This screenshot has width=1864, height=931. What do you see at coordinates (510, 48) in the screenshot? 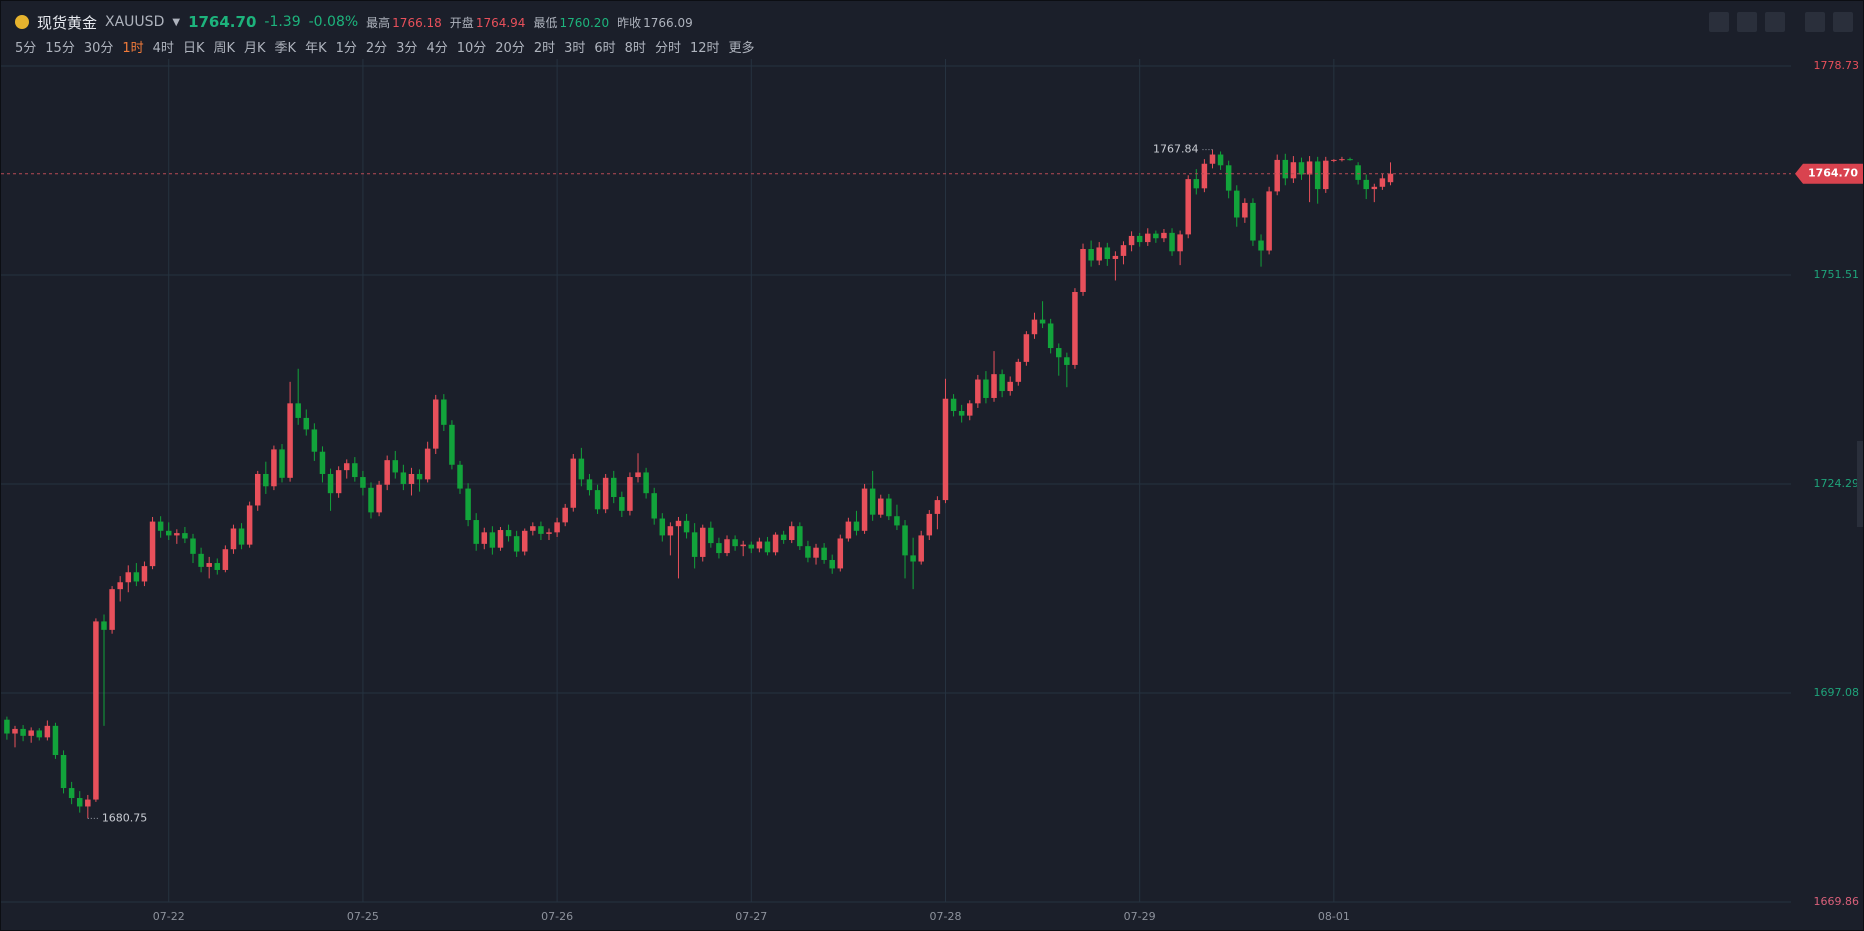
I see `interval-option: 20分` at bounding box center [510, 48].